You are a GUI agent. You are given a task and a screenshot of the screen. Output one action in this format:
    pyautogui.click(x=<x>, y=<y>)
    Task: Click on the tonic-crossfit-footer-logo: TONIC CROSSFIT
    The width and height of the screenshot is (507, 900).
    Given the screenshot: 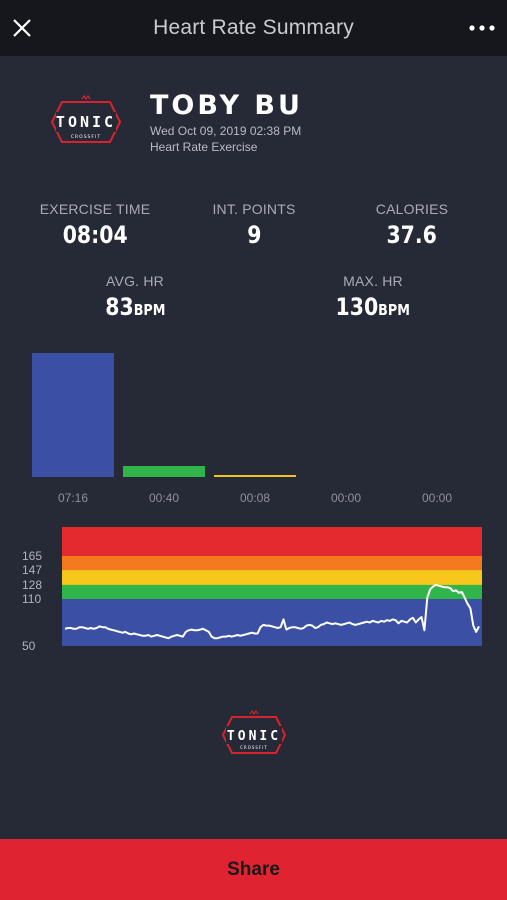 What is the action you would take?
    pyautogui.click(x=254, y=735)
    